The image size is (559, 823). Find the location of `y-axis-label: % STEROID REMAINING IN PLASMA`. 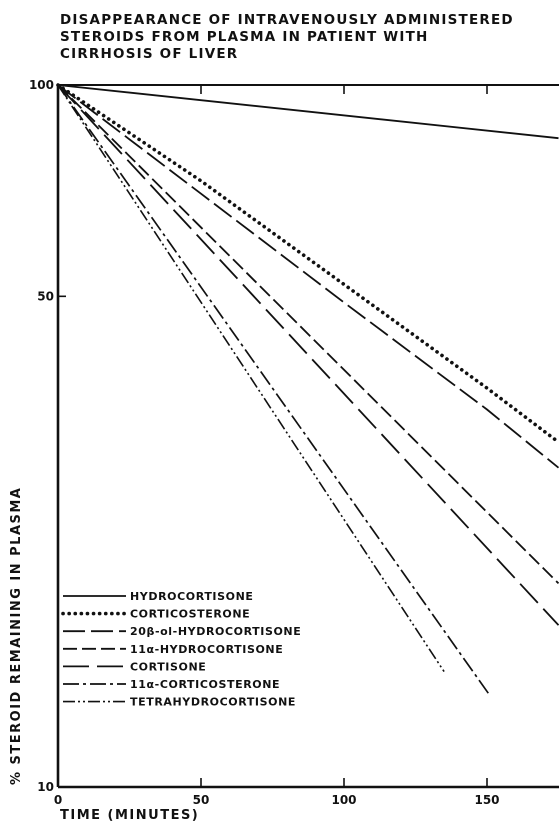

y-axis-label: % STEROID REMAINING IN PLASMA is located at coordinates (16, 636).